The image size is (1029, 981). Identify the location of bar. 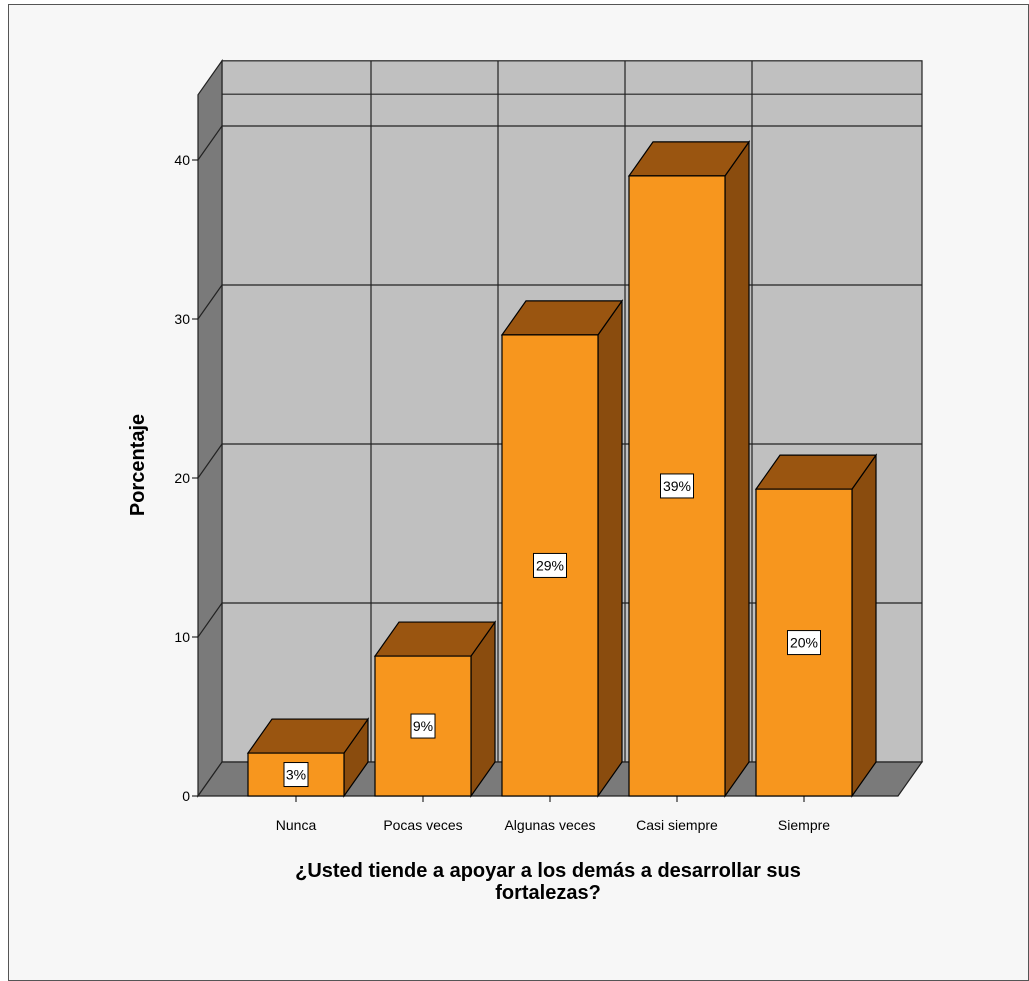
(423, 726).